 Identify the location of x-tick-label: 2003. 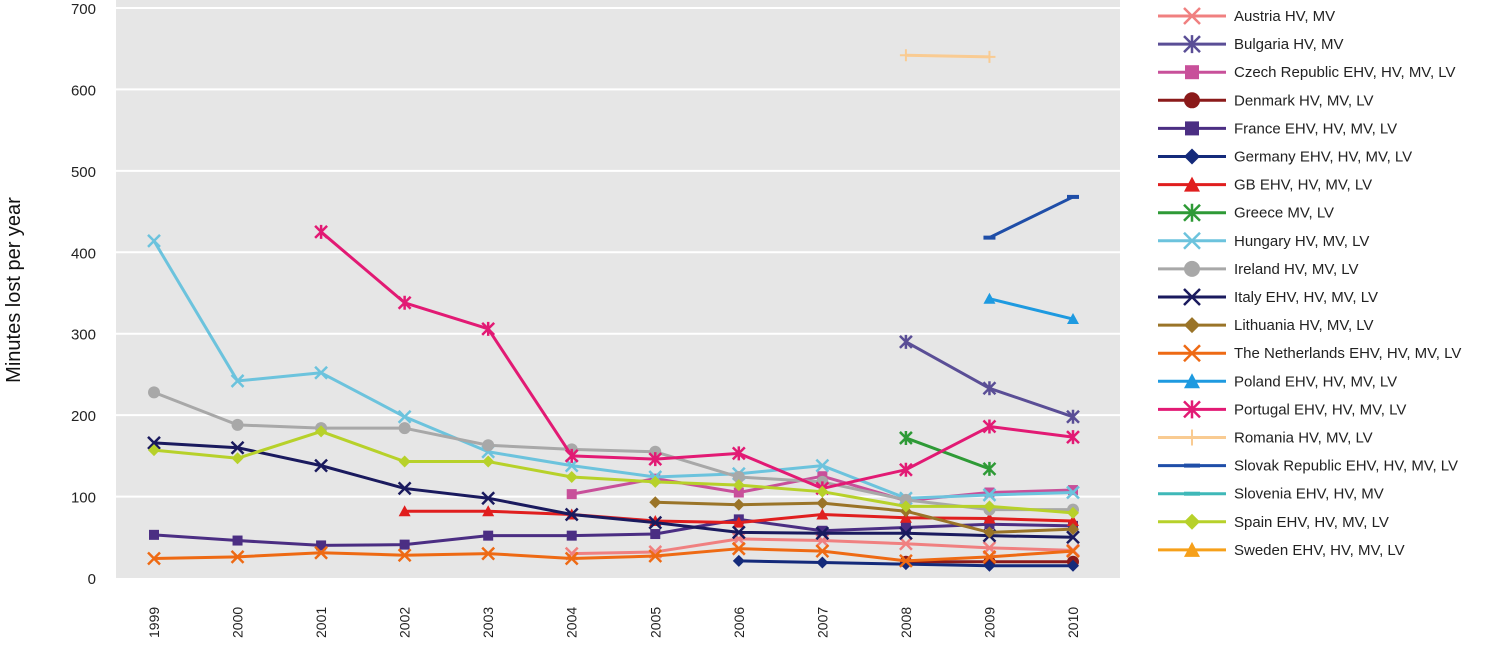
(488, 622).